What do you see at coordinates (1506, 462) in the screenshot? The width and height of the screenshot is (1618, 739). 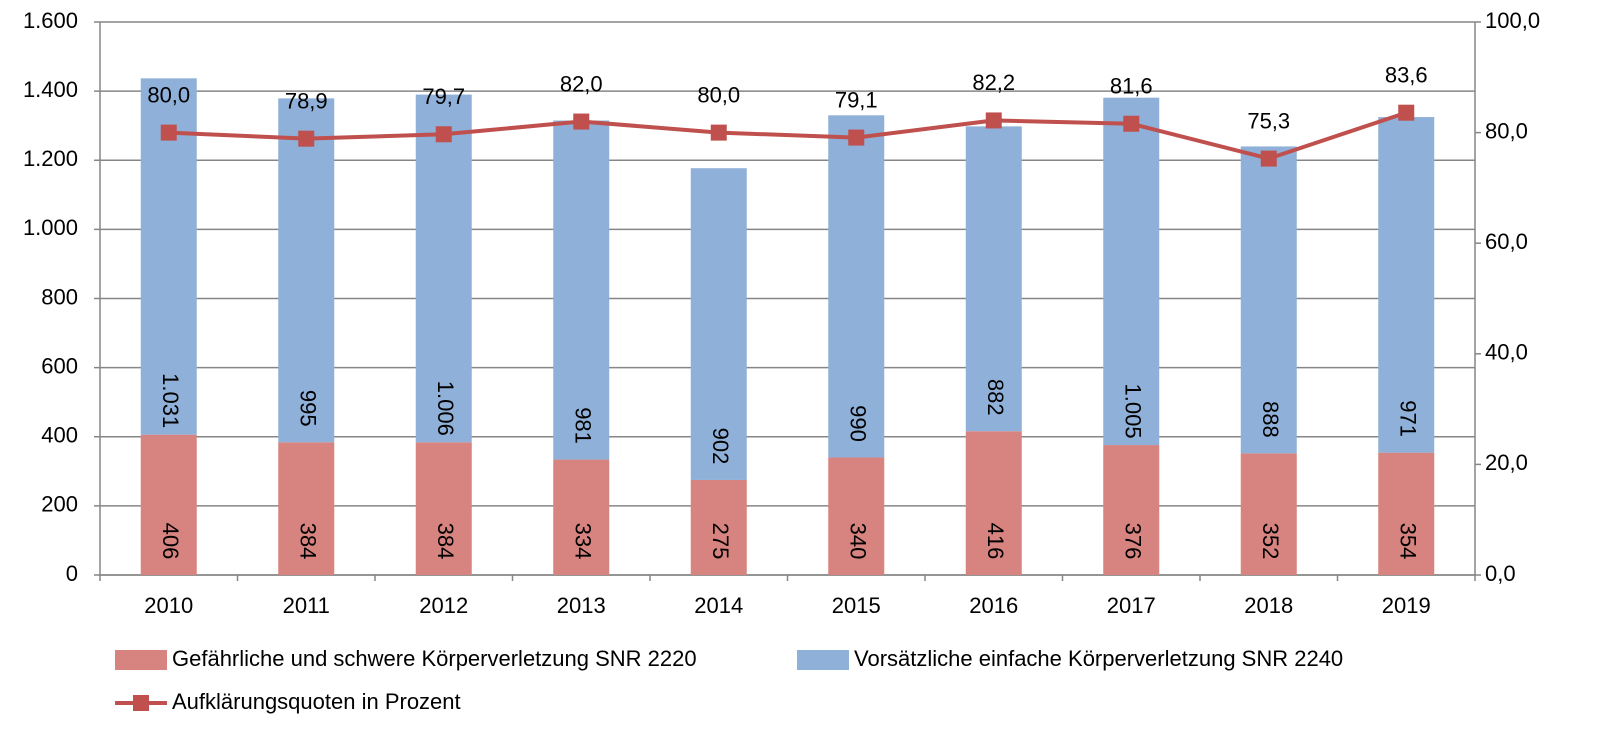 I see `y2-tick-label: 20,0` at bounding box center [1506, 462].